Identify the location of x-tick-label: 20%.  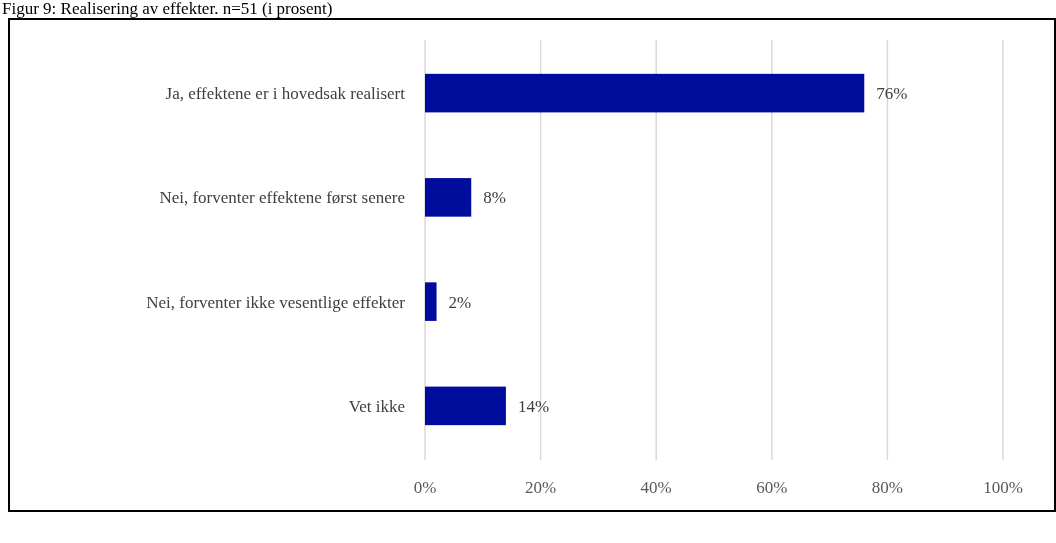
(541, 487).